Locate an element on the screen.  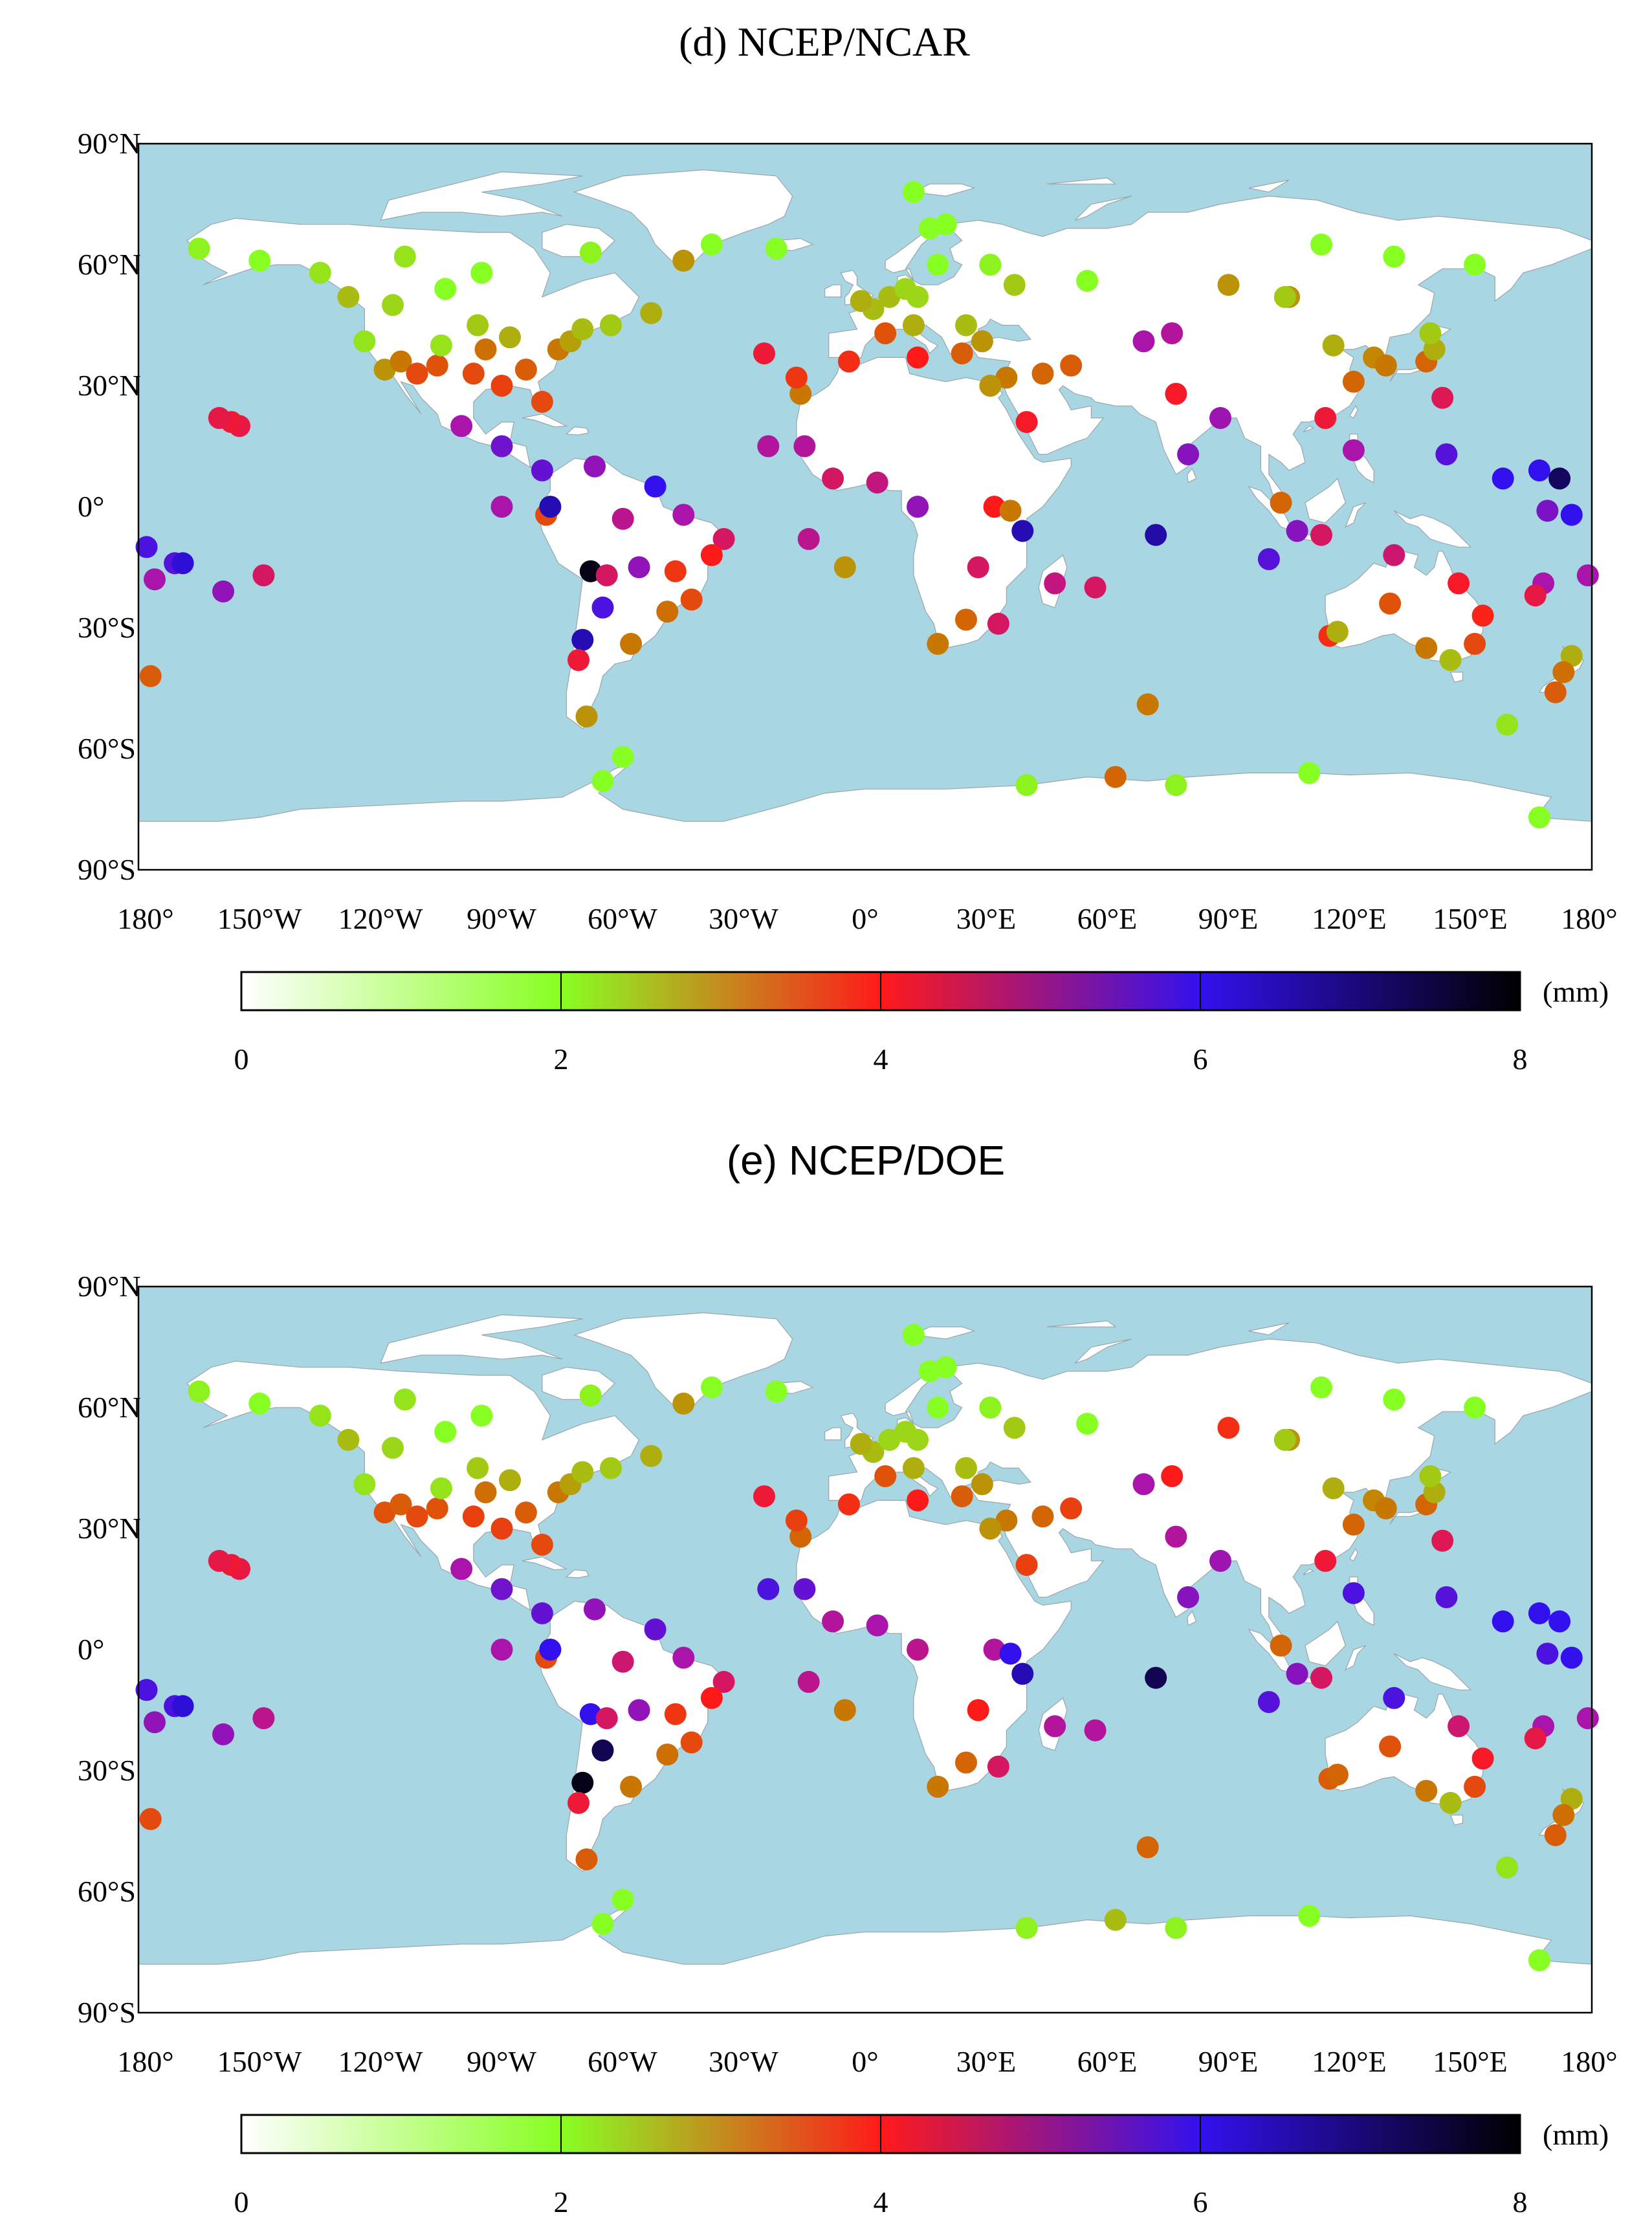
lon-tick-label: 90°E is located at coordinates (1228, 918).